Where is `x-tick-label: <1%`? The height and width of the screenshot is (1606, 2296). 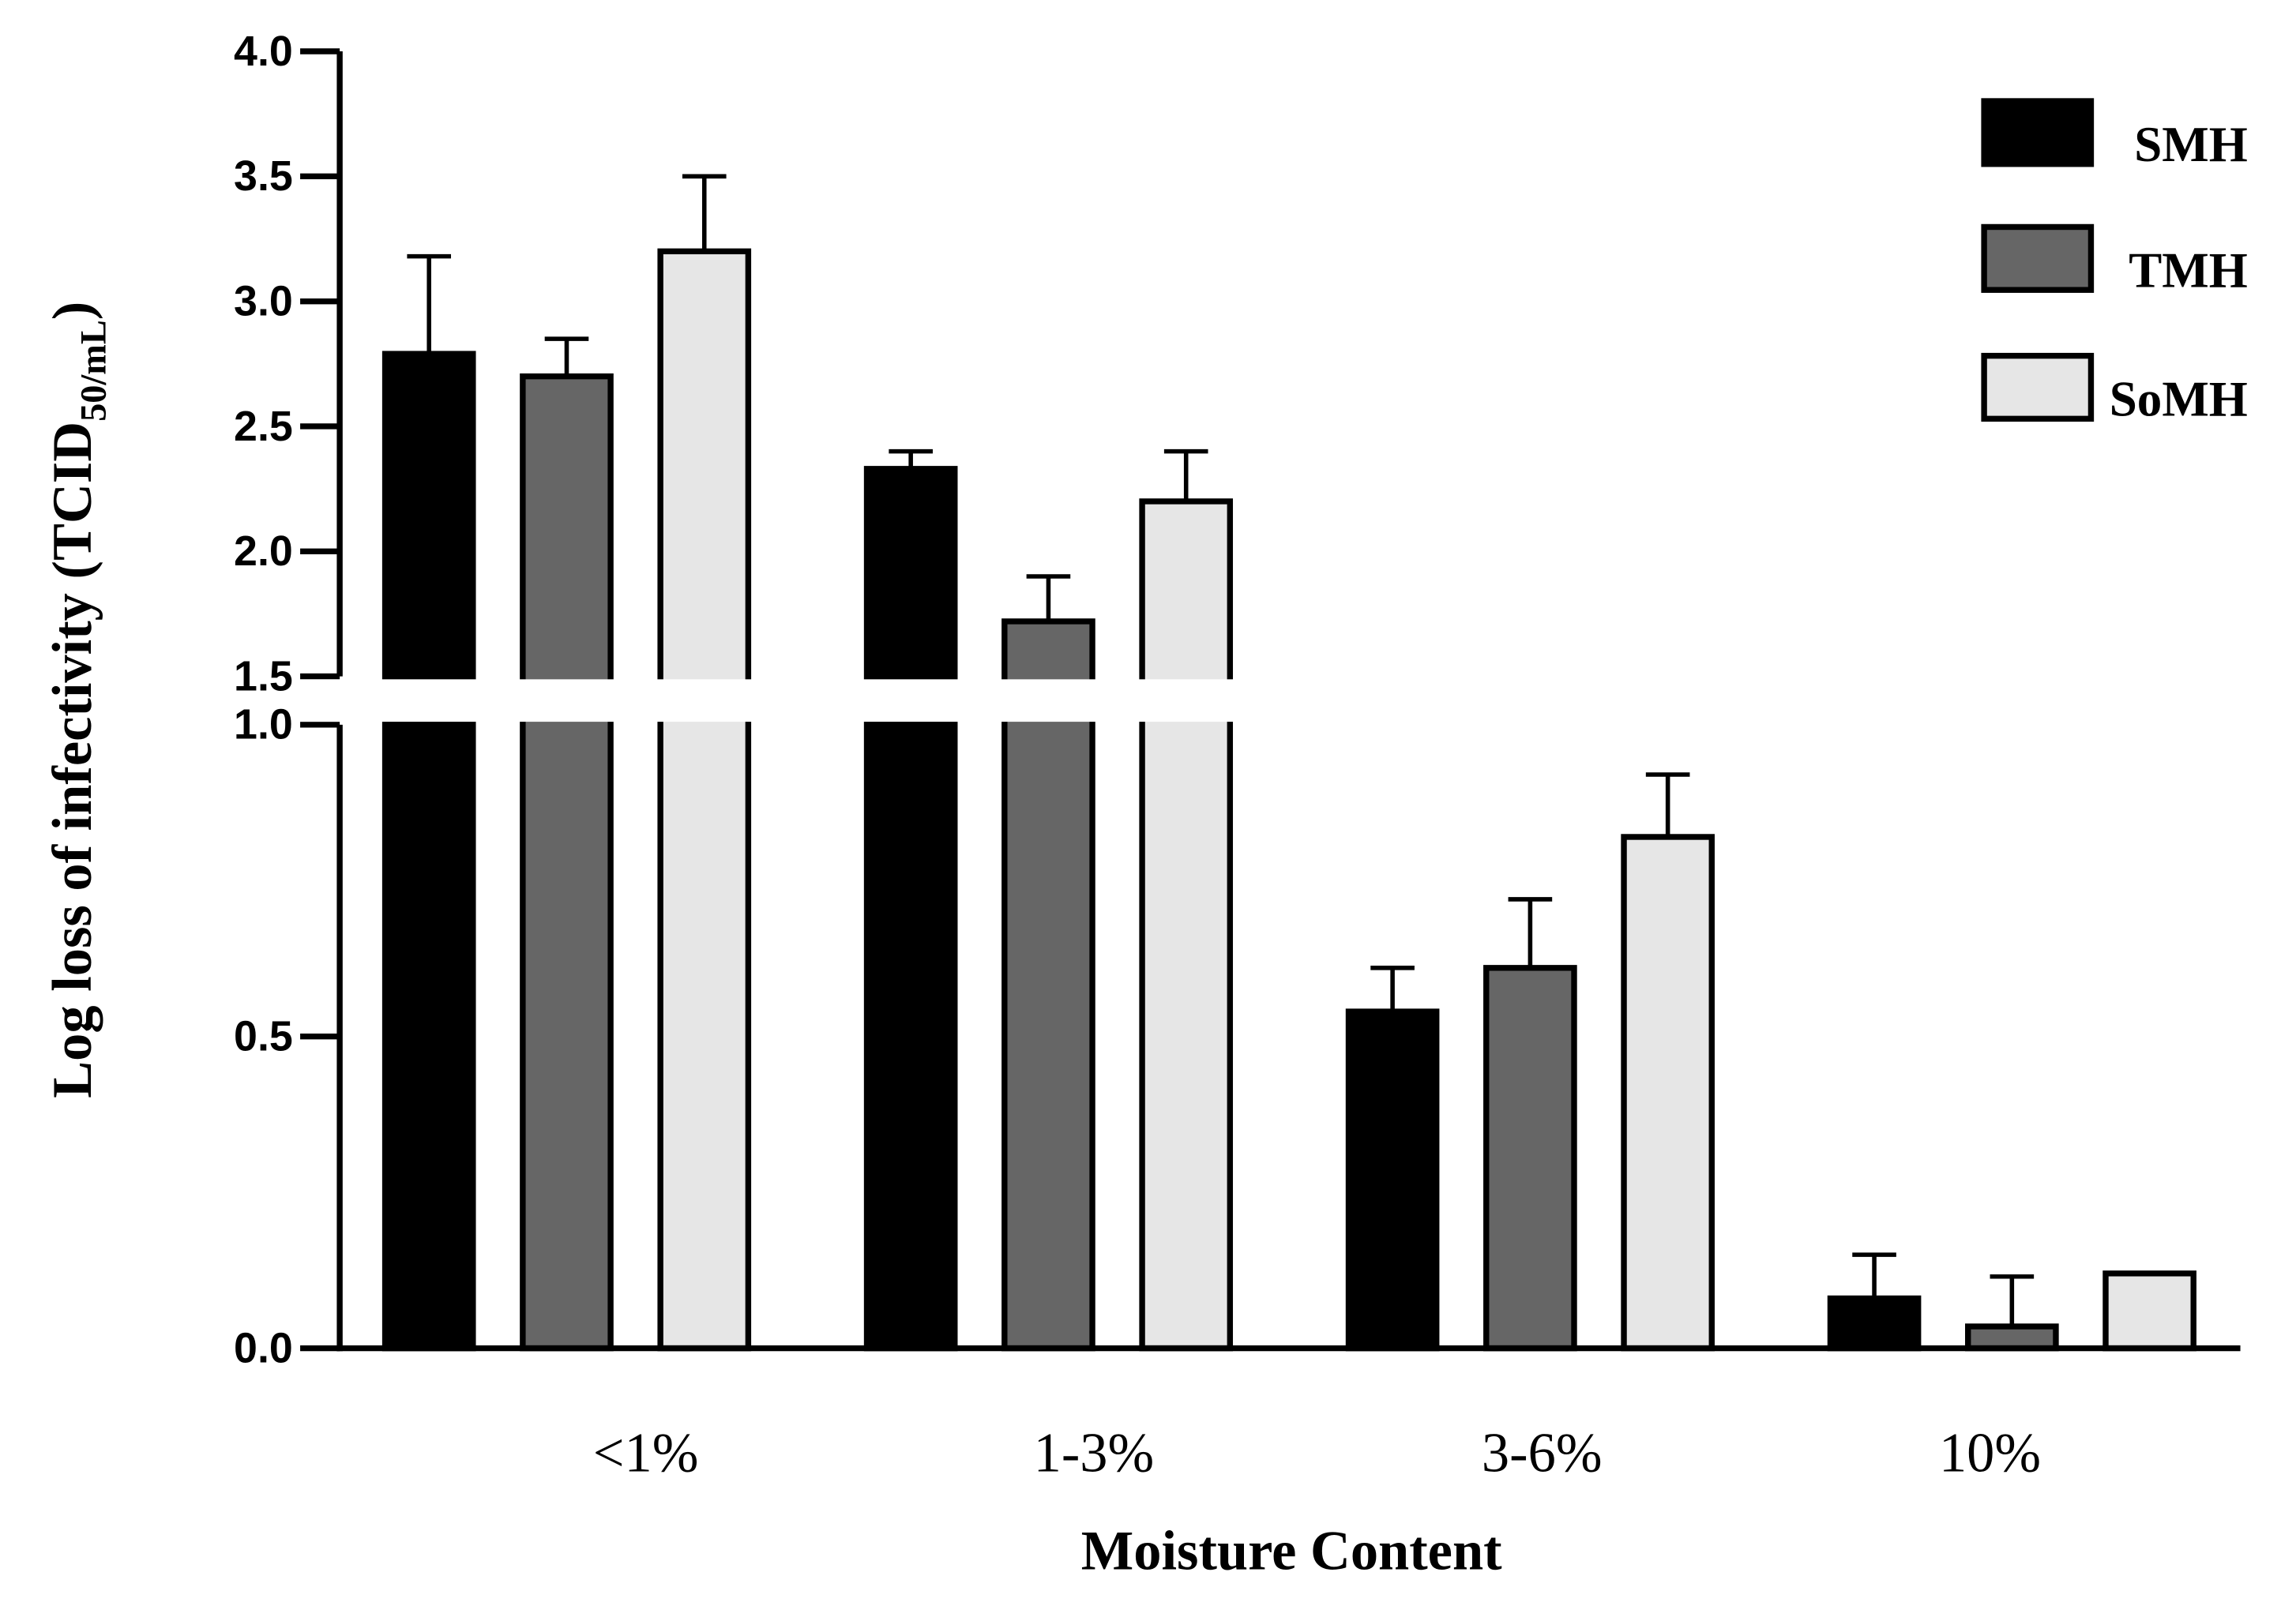 x-tick-label: <1% is located at coordinates (646, 1453).